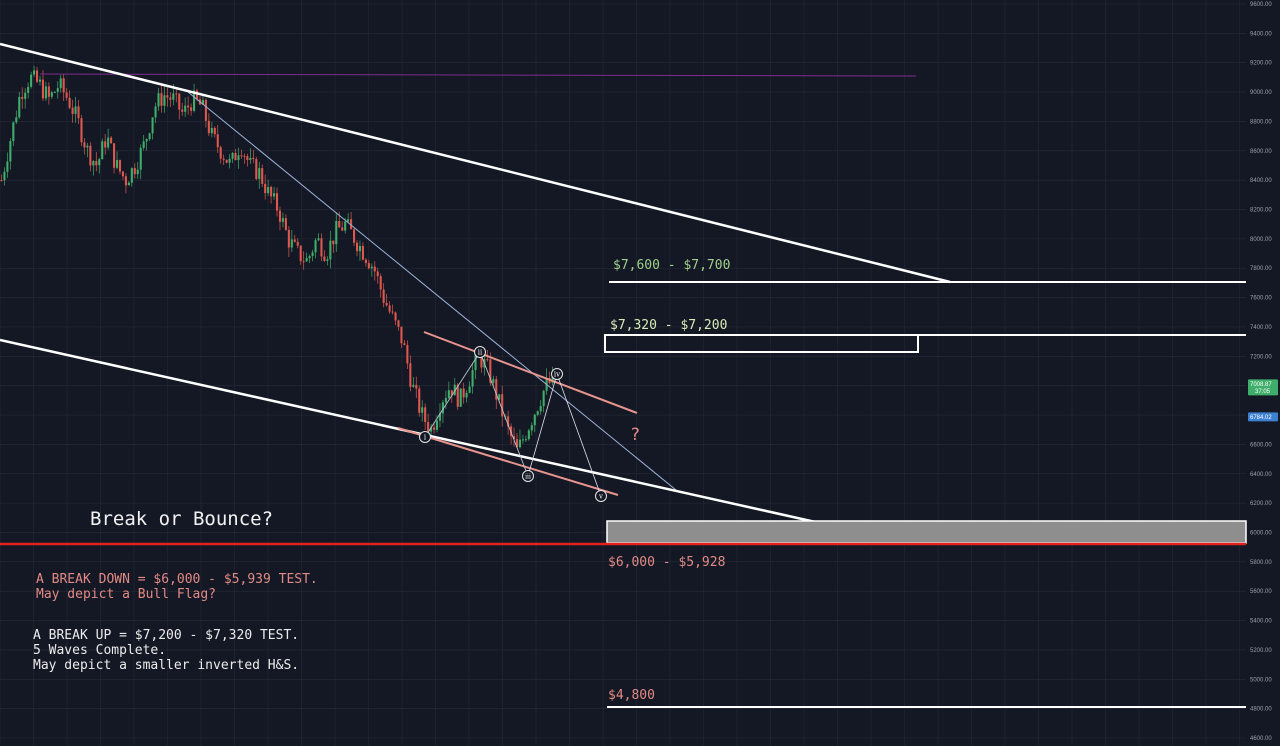 This screenshot has width=1280, height=746. What do you see at coordinates (631, 695) in the screenshot?
I see `level-4800-label: $4,800` at bounding box center [631, 695].